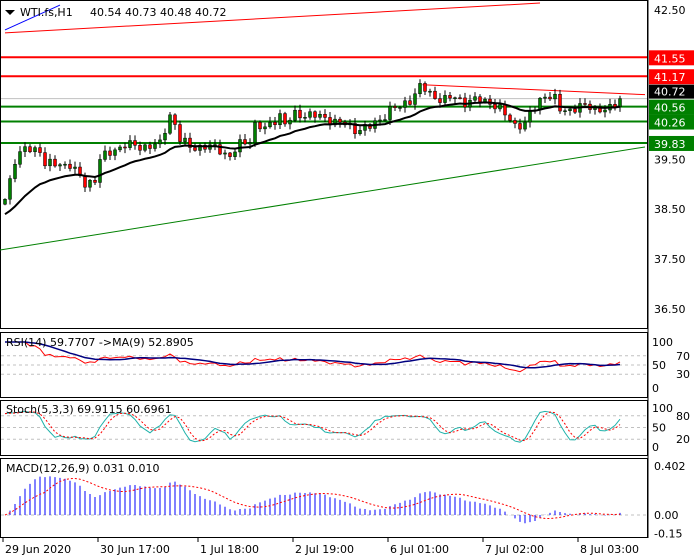  I want to click on bid-price-box, so click(671, 91).